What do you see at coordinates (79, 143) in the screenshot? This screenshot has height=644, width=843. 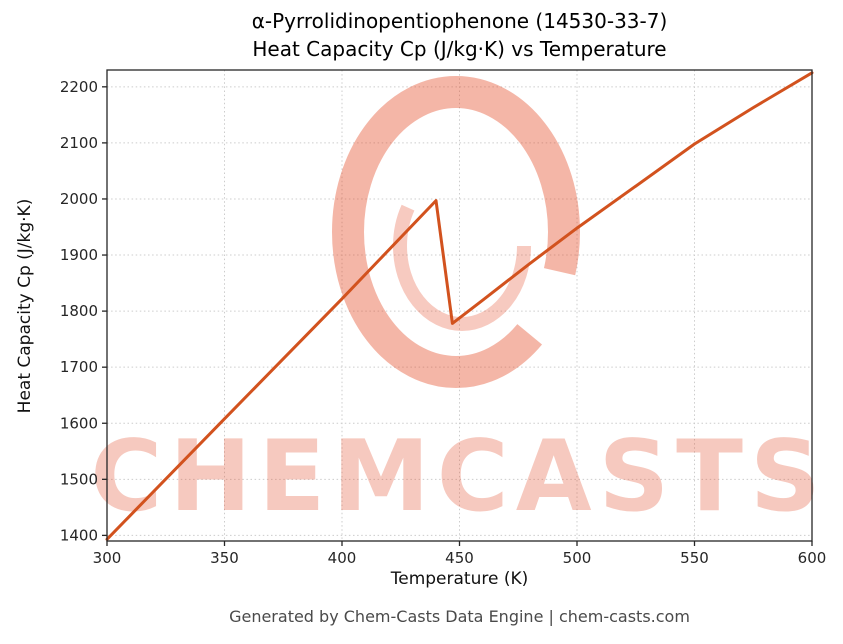 I see `y-tick-label: 2100` at bounding box center [79, 143].